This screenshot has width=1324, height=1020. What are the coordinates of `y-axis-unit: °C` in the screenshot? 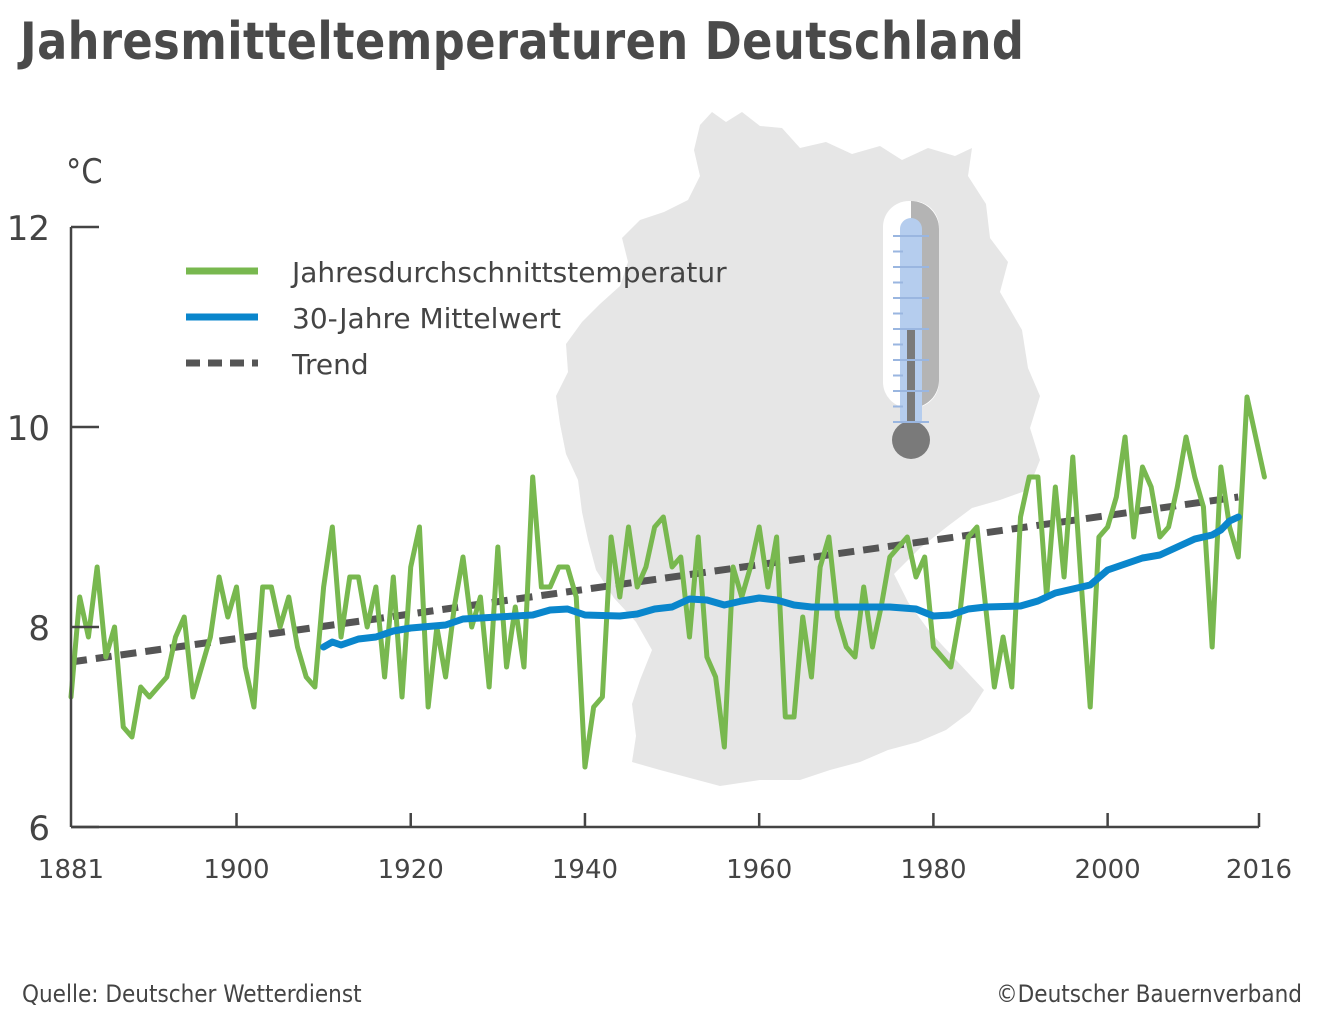 It's located at (84, 172).